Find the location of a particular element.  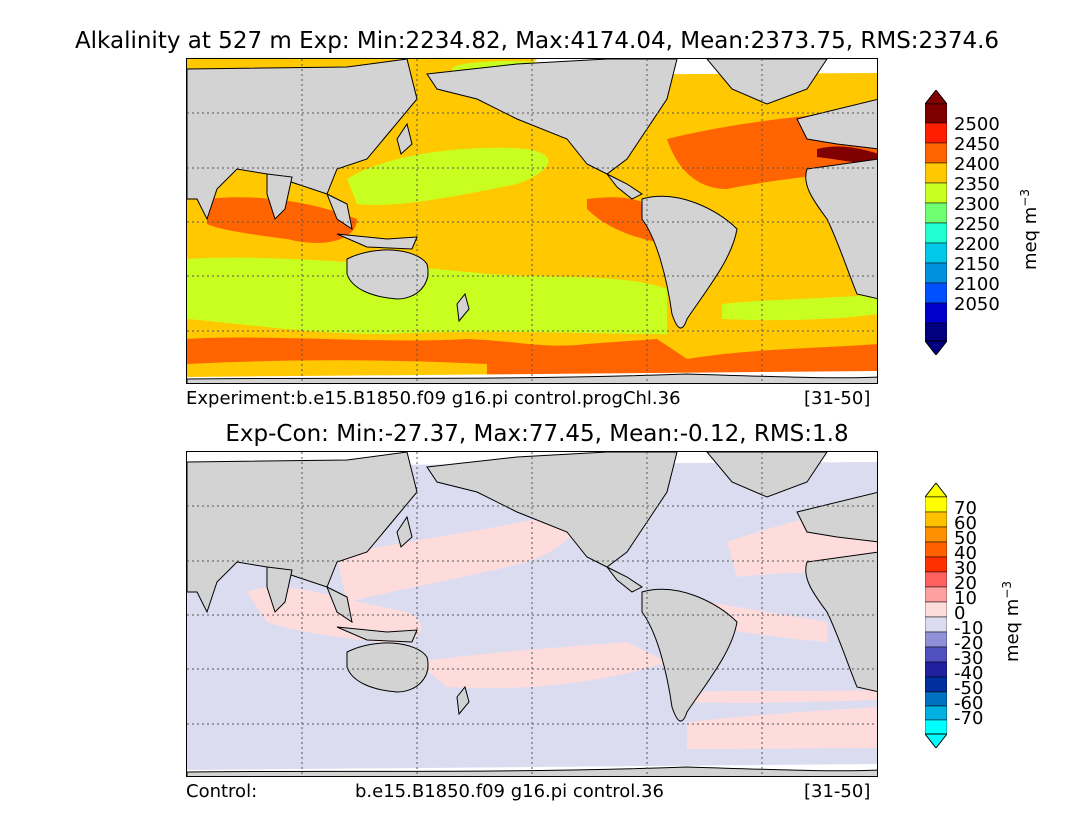

top-colorbar-tick: 2200 is located at coordinates (977, 244).